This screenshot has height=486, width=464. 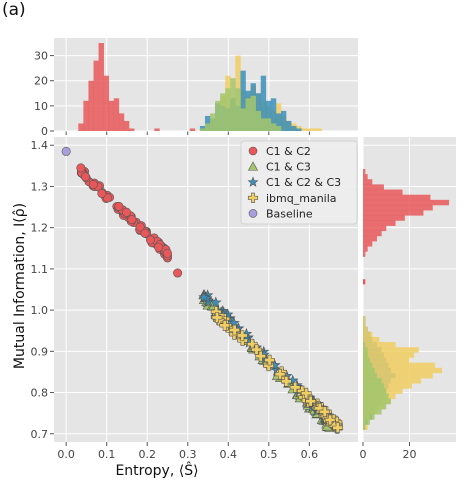 What do you see at coordinates (40, 145) in the screenshot?
I see `y-tick-label: 1.4` at bounding box center [40, 145].